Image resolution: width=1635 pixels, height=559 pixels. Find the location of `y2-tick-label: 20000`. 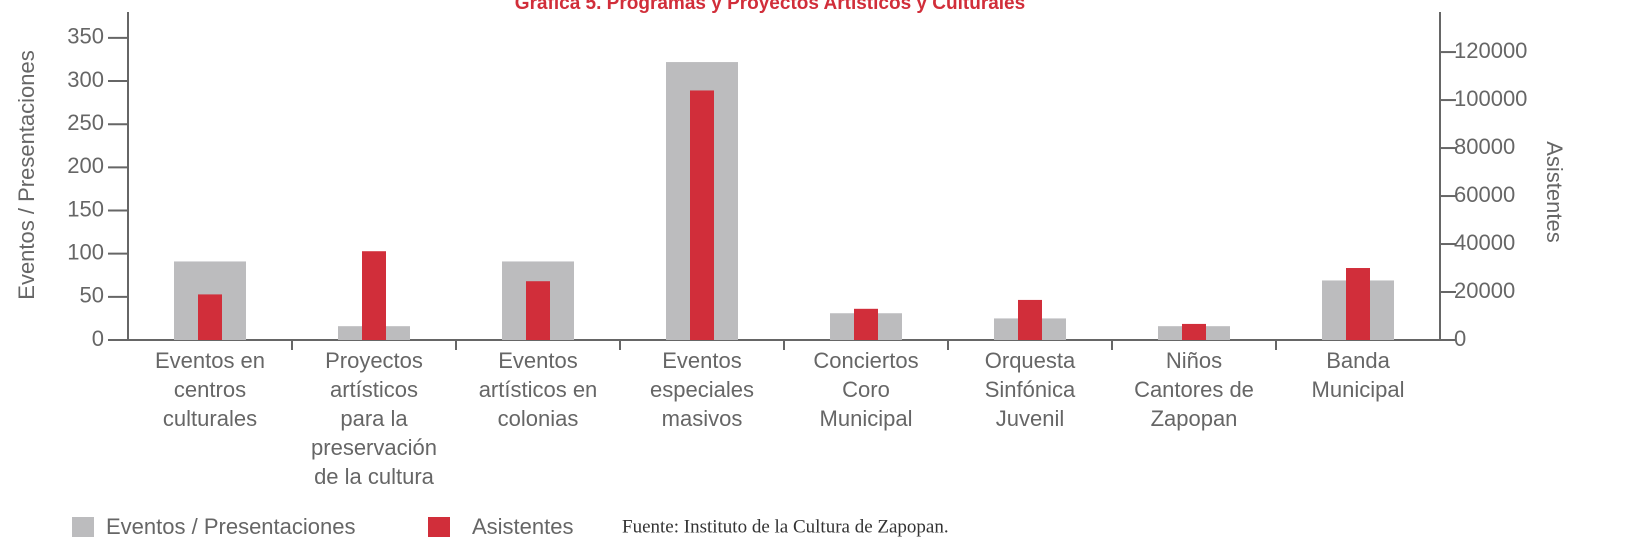

y2-tick-label: 20000 is located at coordinates (1484, 290).